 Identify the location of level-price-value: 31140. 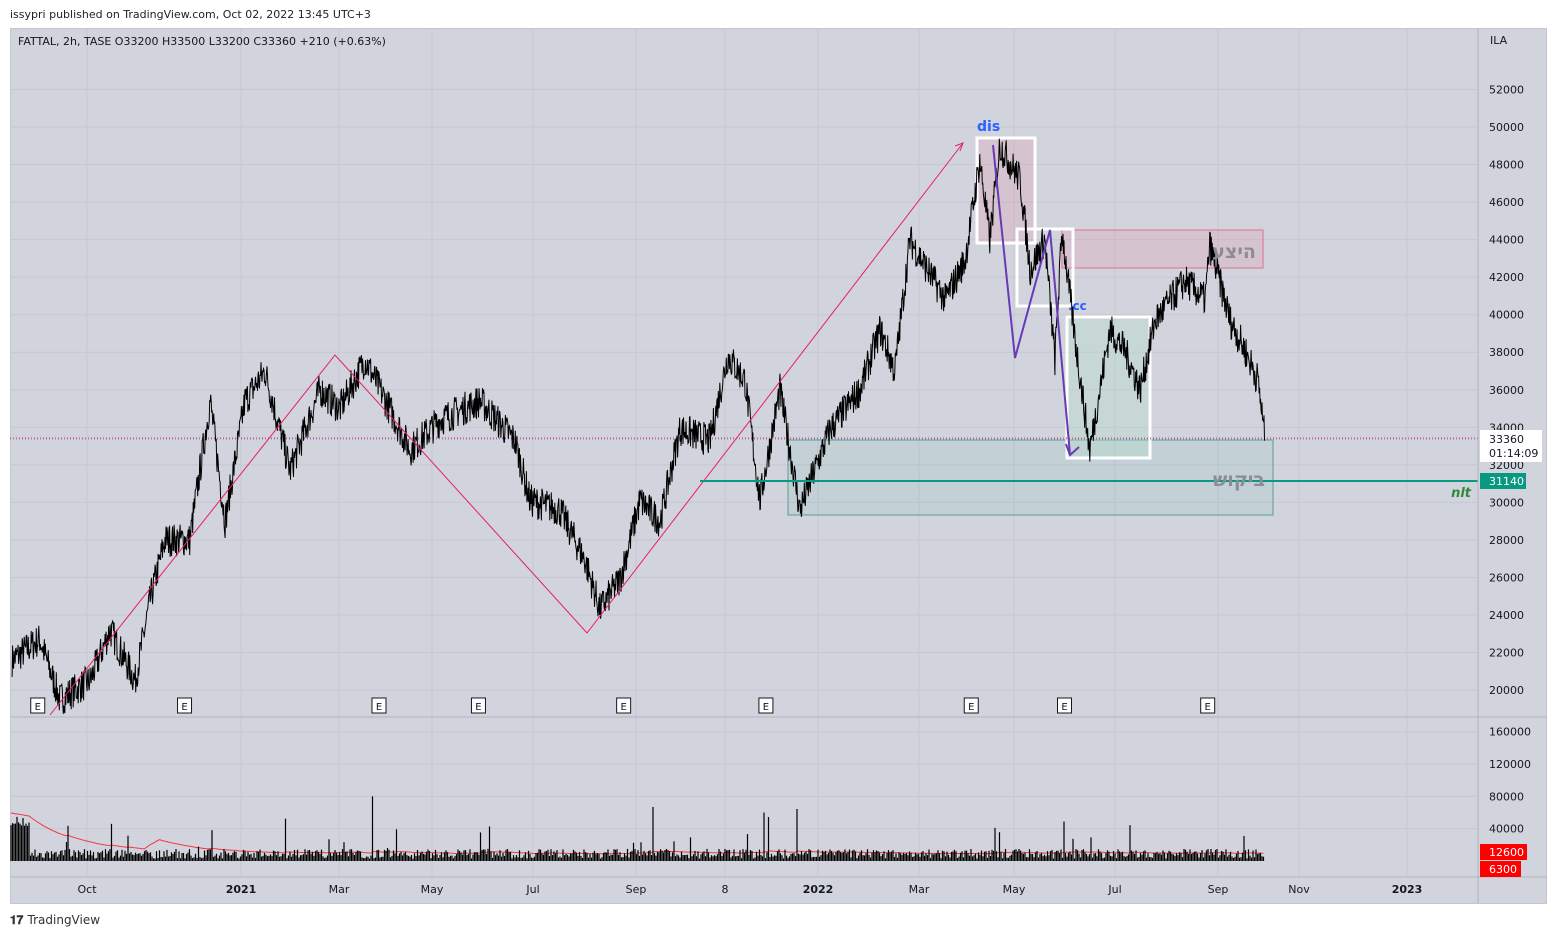
(1506, 481).